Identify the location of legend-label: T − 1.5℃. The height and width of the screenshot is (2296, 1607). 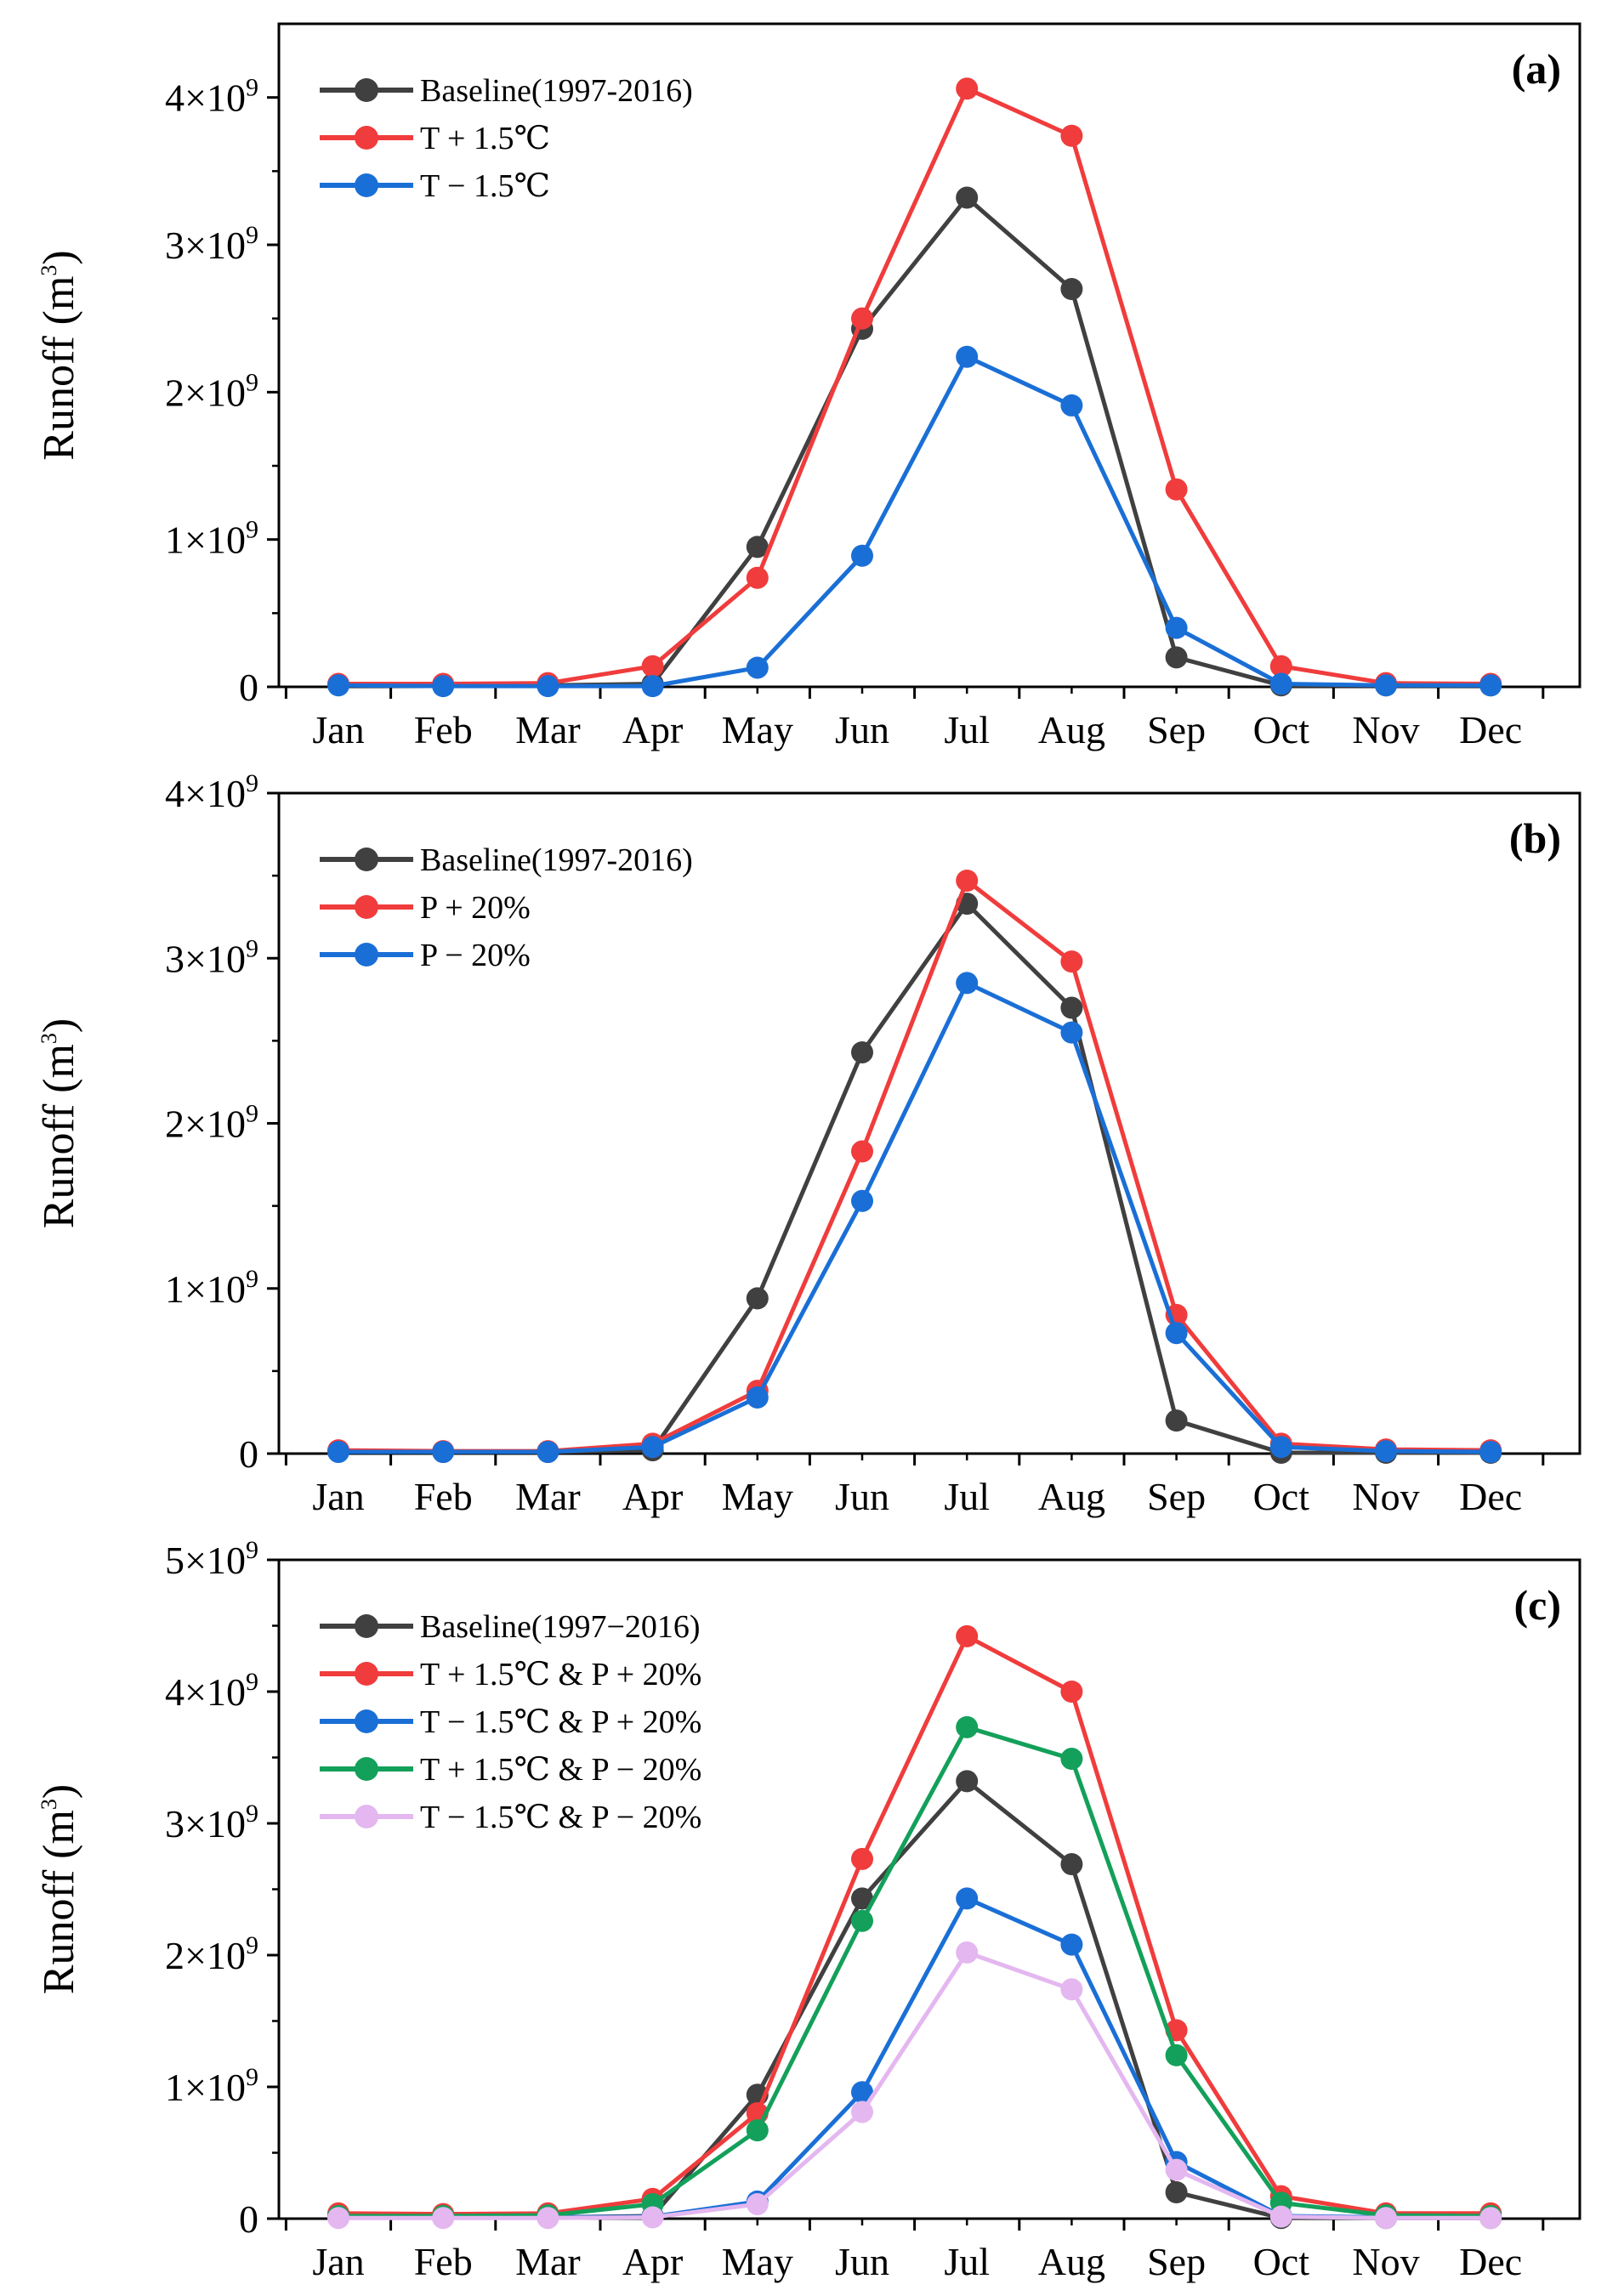
(485, 186).